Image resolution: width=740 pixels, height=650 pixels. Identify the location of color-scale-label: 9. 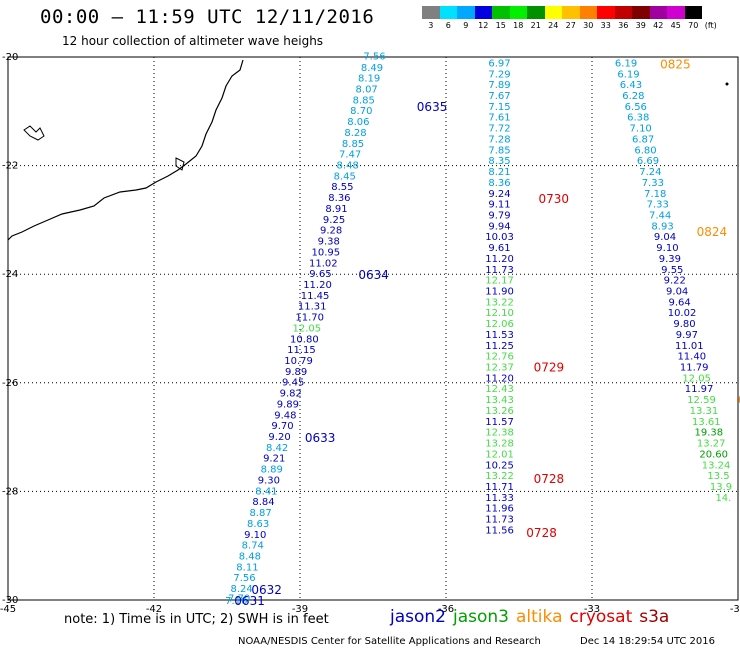
(466, 25).